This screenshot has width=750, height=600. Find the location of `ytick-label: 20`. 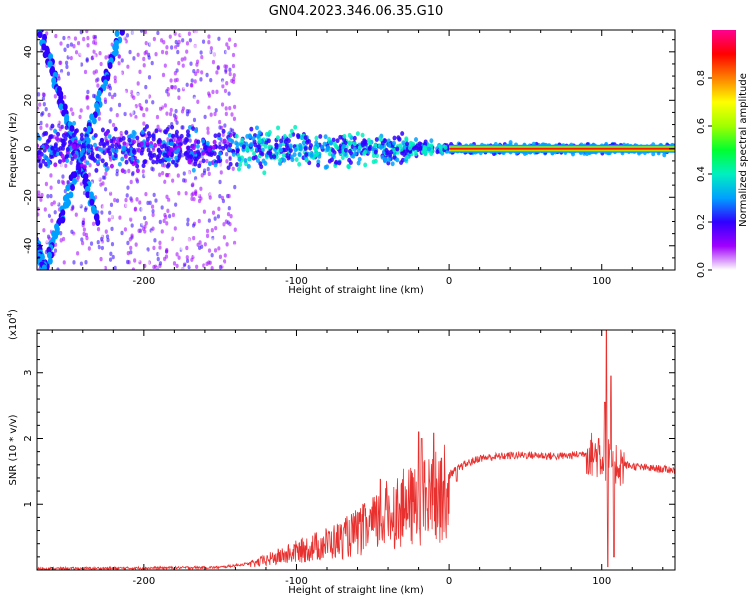

ytick-label: 20 is located at coordinates (28, 100).